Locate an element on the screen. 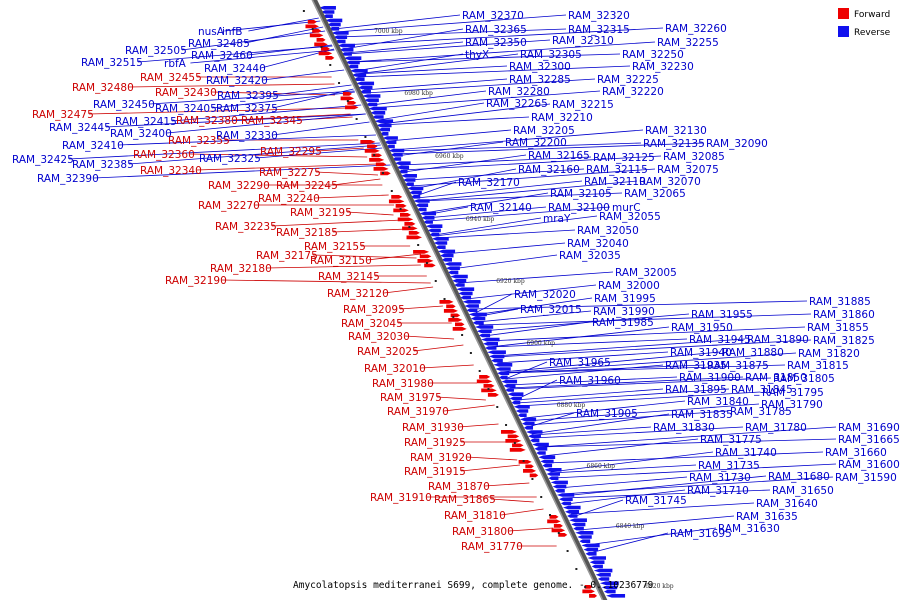  gene-label-reverse: RAM_32505 is located at coordinates (156, 51).